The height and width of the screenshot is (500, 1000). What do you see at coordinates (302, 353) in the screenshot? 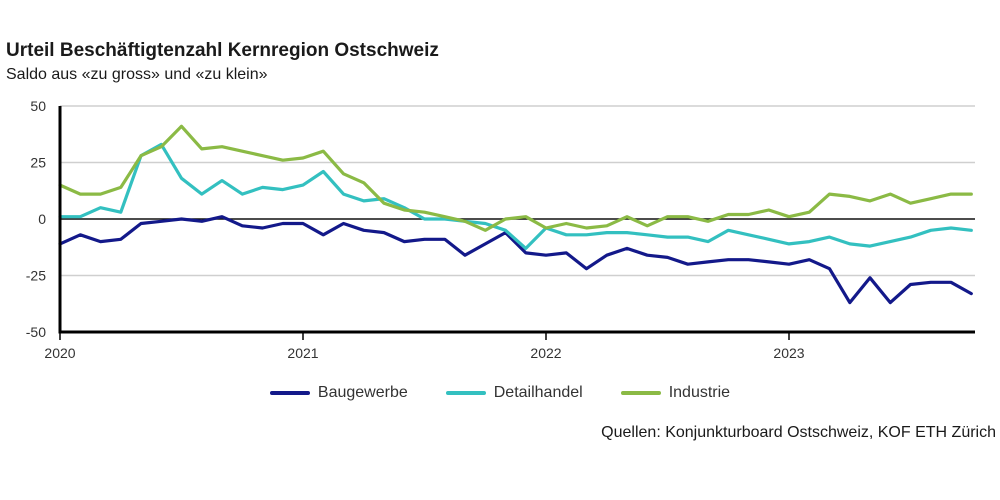
I see `x-tick-label: 2021` at bounding box center [302, 353].